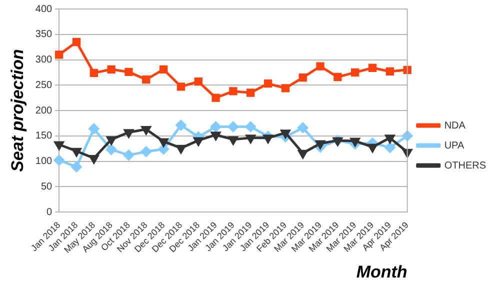  I want to click on x-axis-title: Month, so click(382, 272).